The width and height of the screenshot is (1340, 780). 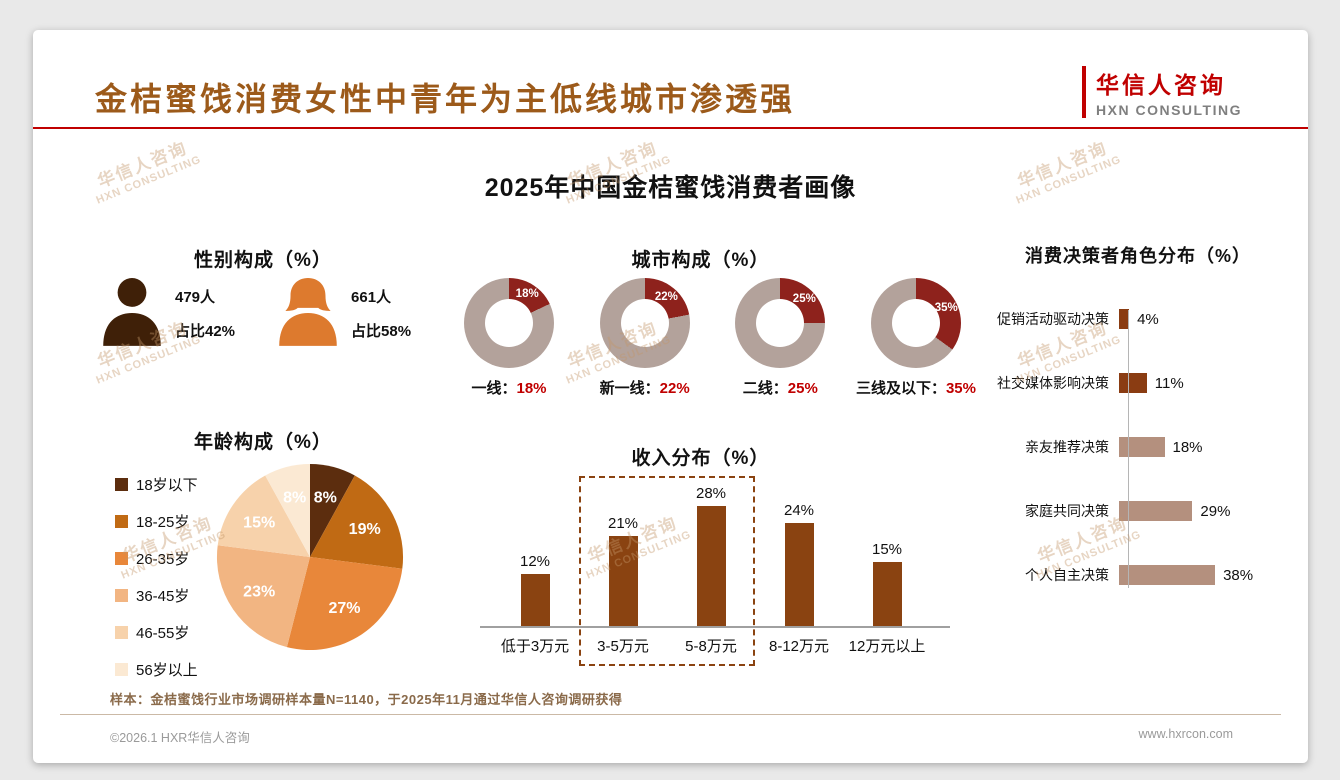 I want to click on age-pie-chart: 8% 19% 27% 23% 15% 8%, so click(x=310, y=557).